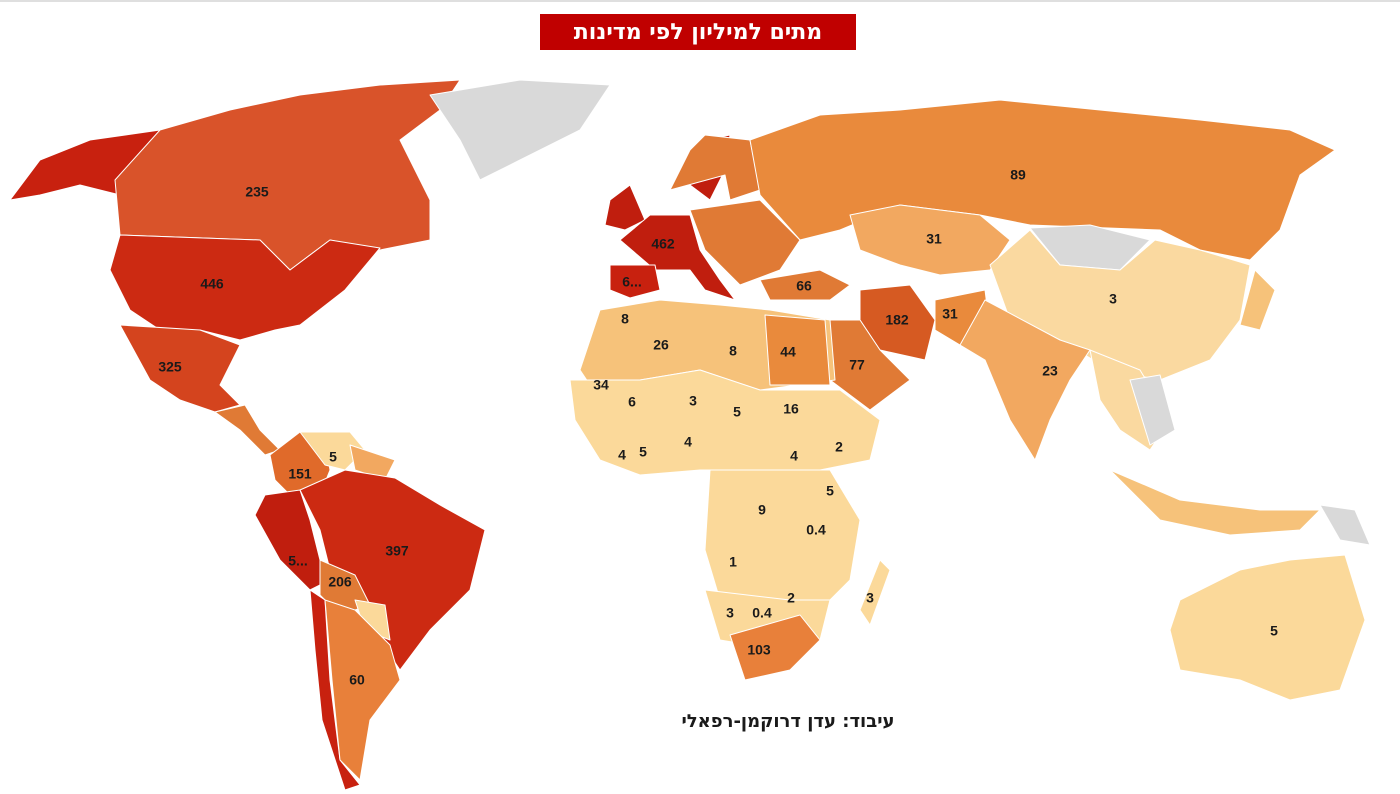 This screenshot has height=794, width=1400. What do you see at coordinates (300, 474) in the screenshot?
I see `country-label: 151` at bounding box center [300, 474].